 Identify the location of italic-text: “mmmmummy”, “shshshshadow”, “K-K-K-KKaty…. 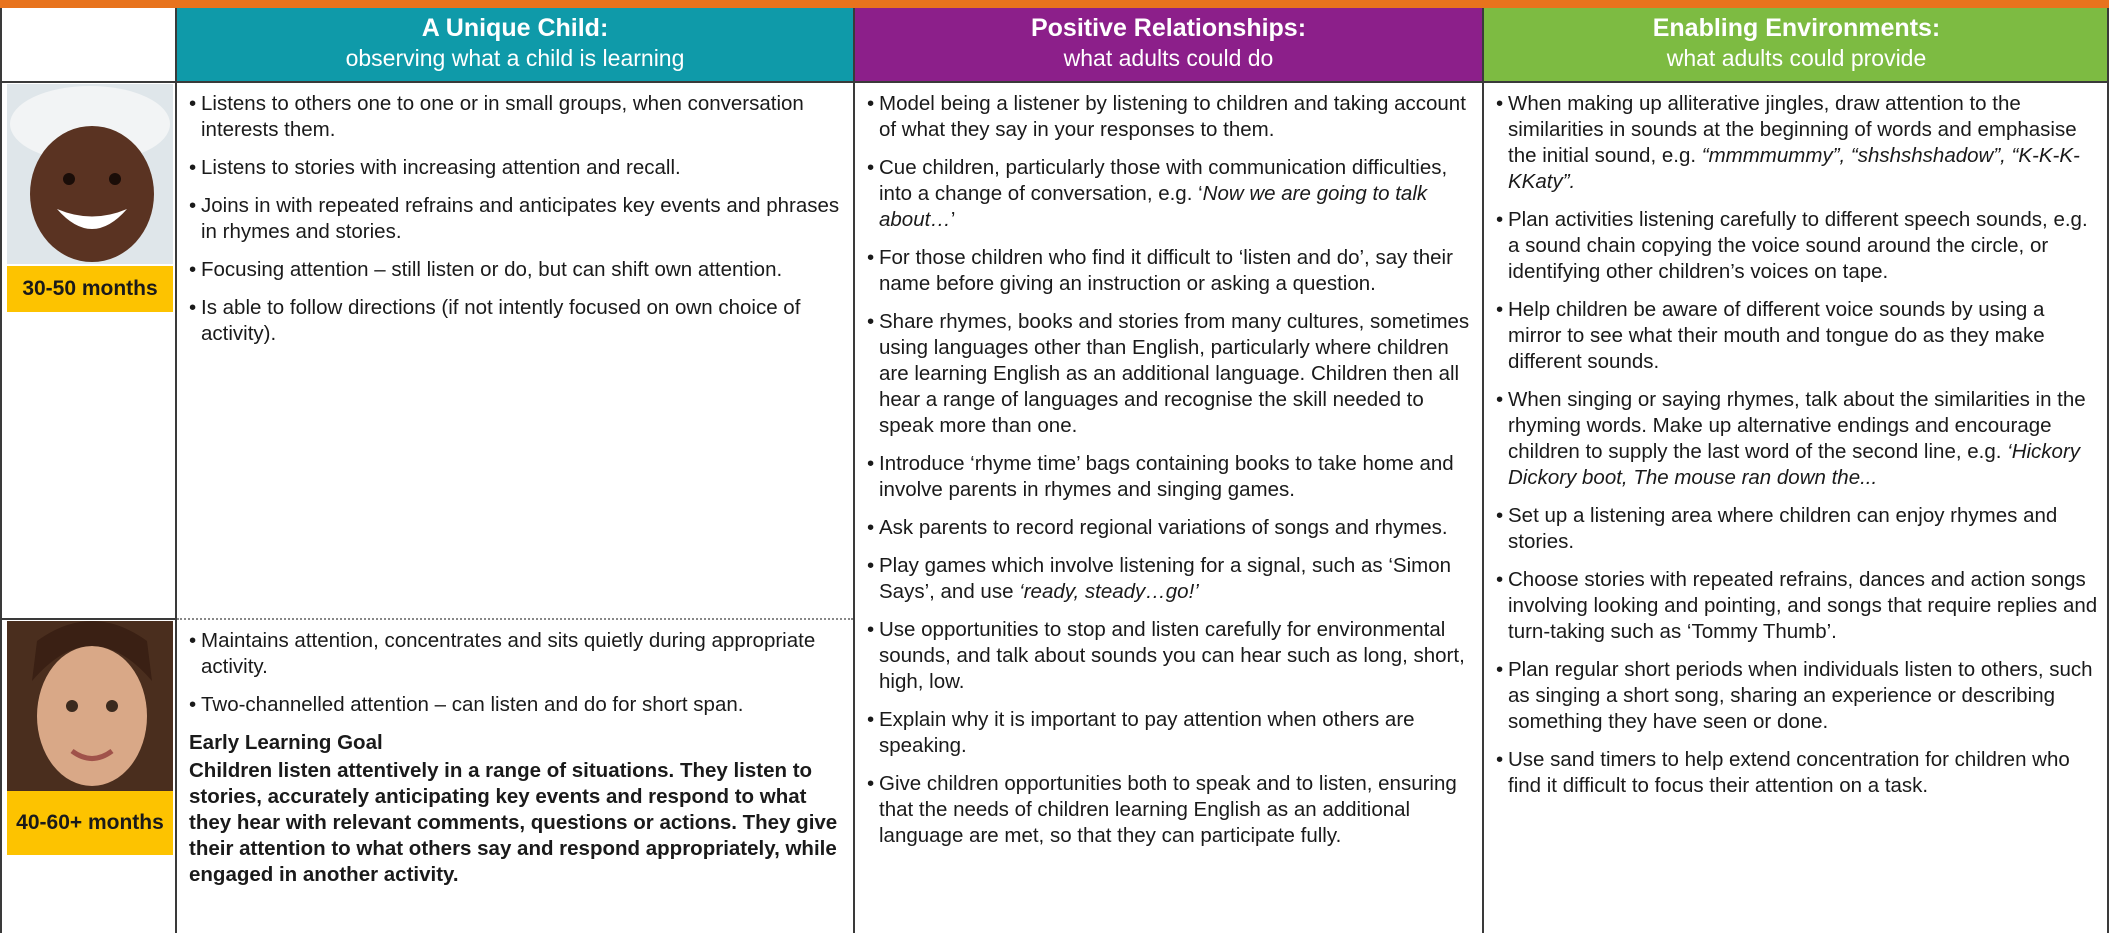
(1794, 168).